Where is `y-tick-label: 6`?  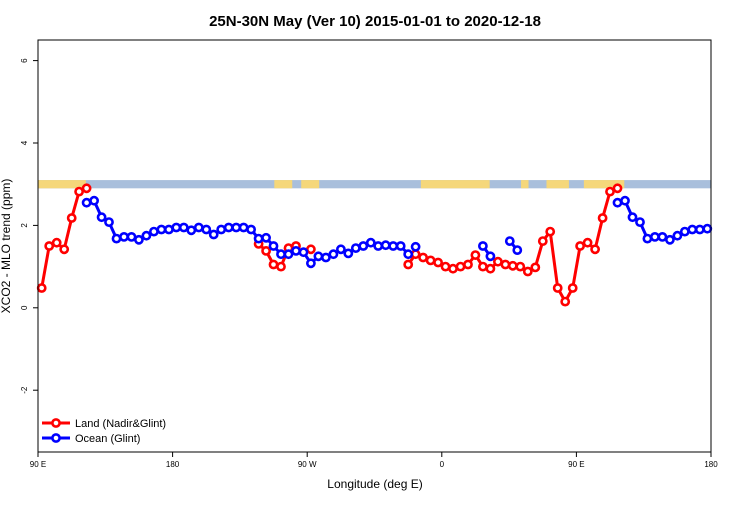 y-tick-label: 6 is located at coordinates (24, 60).